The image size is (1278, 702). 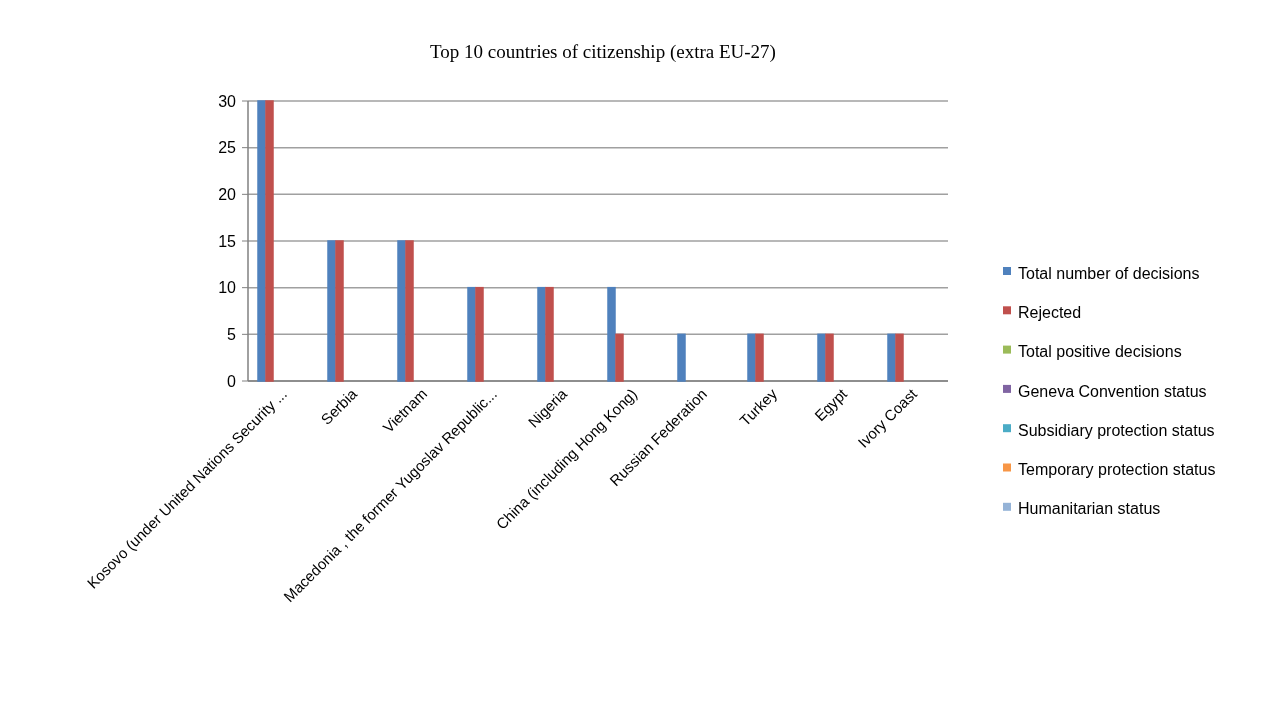 What do you see at coordinates (1116, 430) in the screenshot?
I see `legend-label: Subsidiary protection status` at bounding box center [1116, 430].